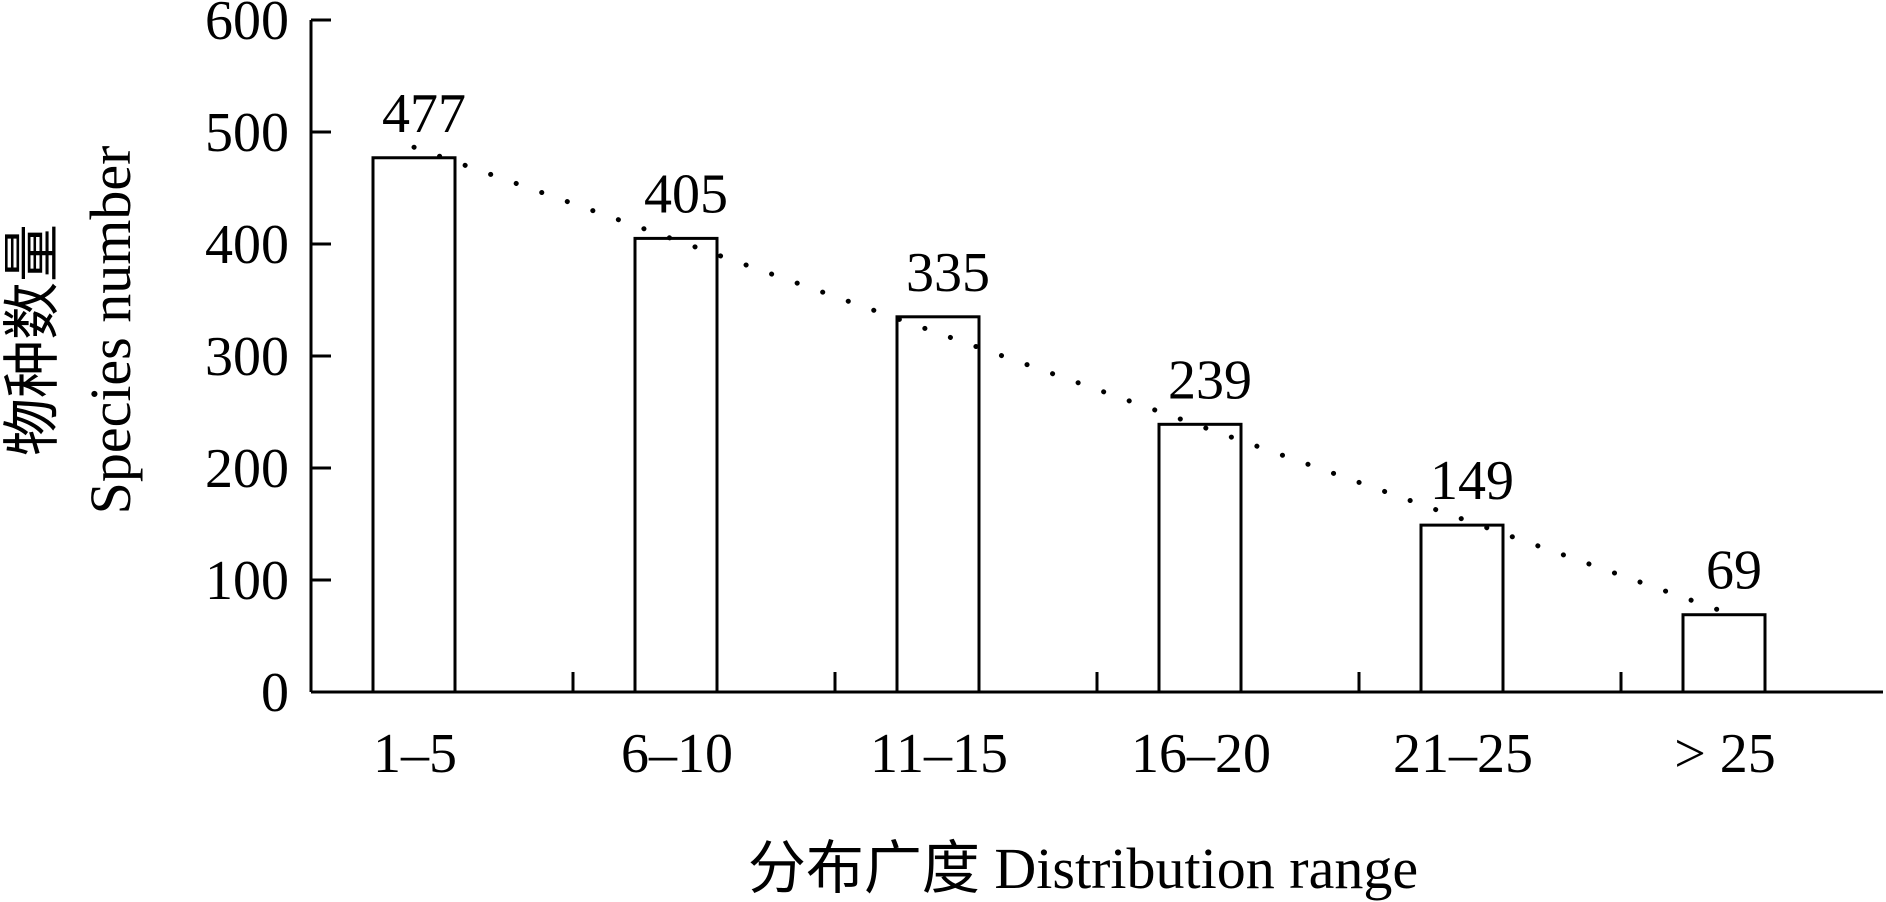 Image resolution: width=1886 pixels, height=902 pixels. I want to click on data-label: 239, so click(1210, 380).